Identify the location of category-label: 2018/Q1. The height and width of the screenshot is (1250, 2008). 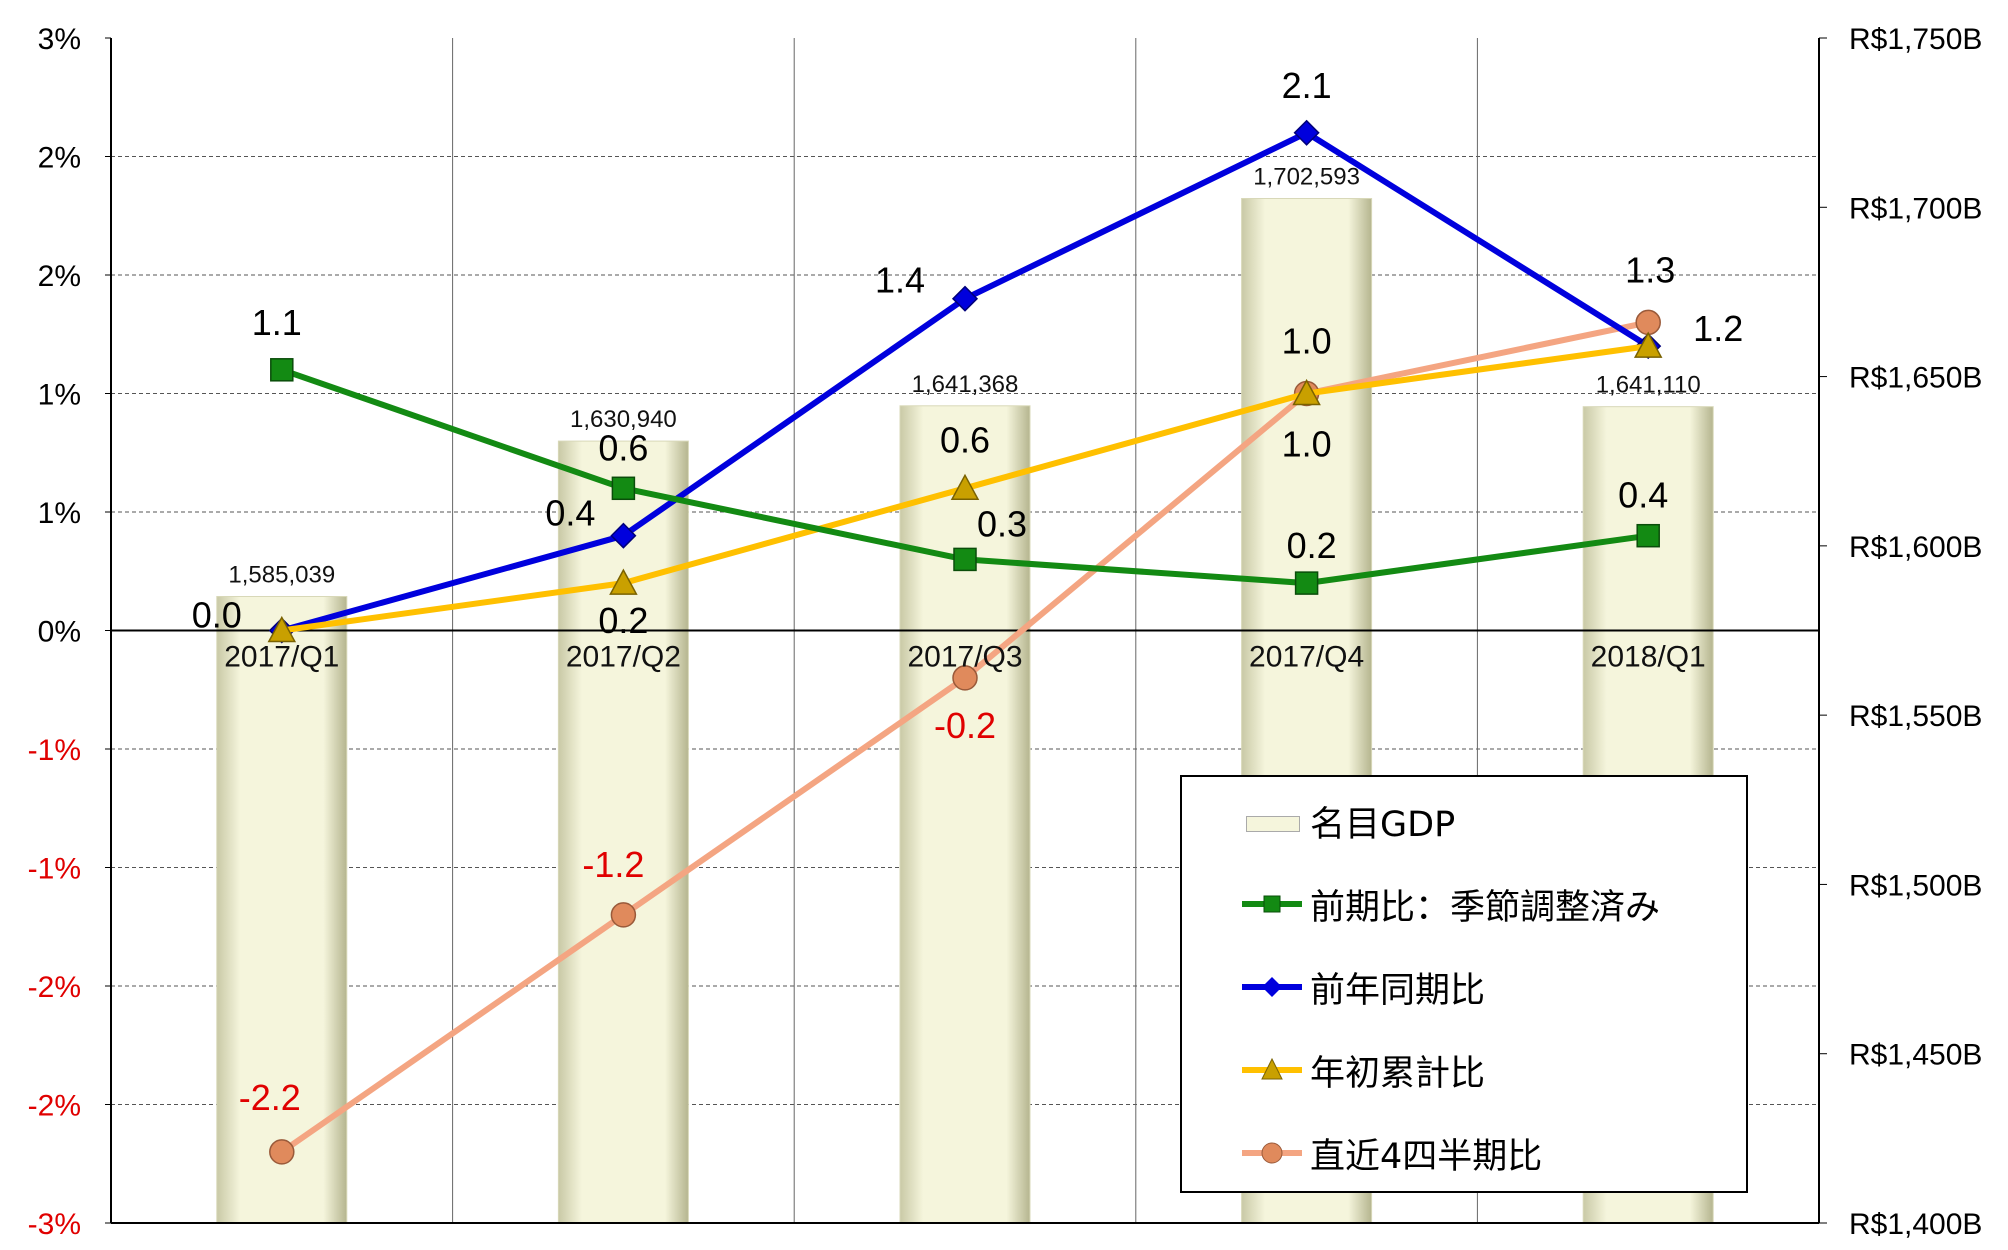
(1648, 657).